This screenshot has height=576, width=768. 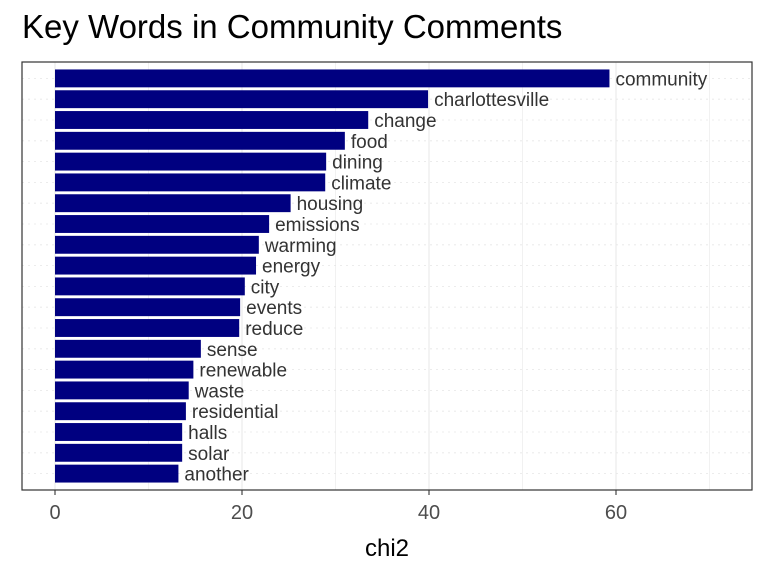 What do you see at coordinates (274, 308) in the screenshot?
I see `bar-label-events: events` at bounding box center [274, 308].